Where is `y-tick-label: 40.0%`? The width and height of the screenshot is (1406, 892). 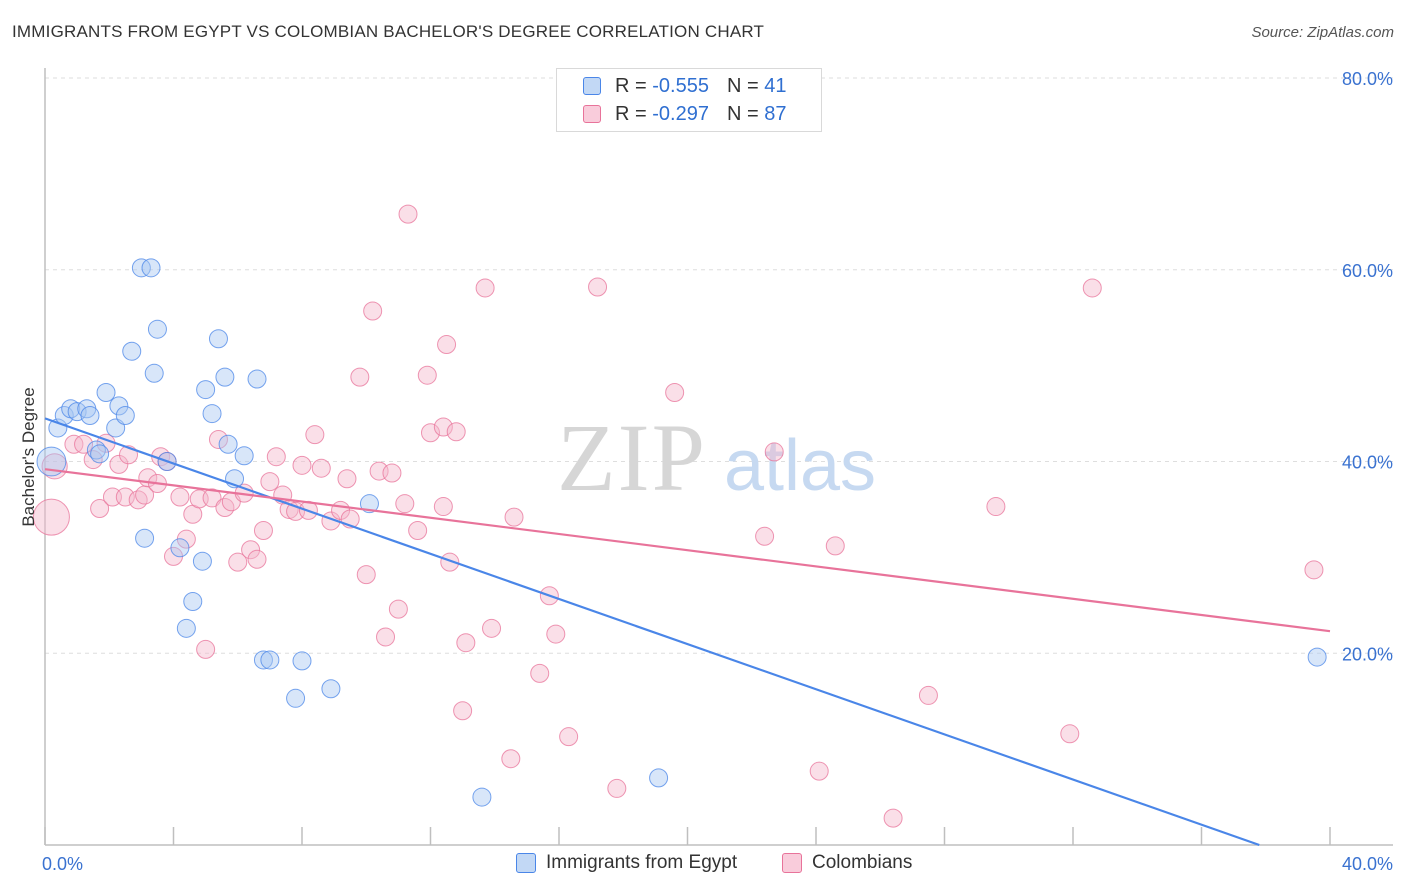 y-tick-label: 40.0% is located at coordinates (1367, 463).